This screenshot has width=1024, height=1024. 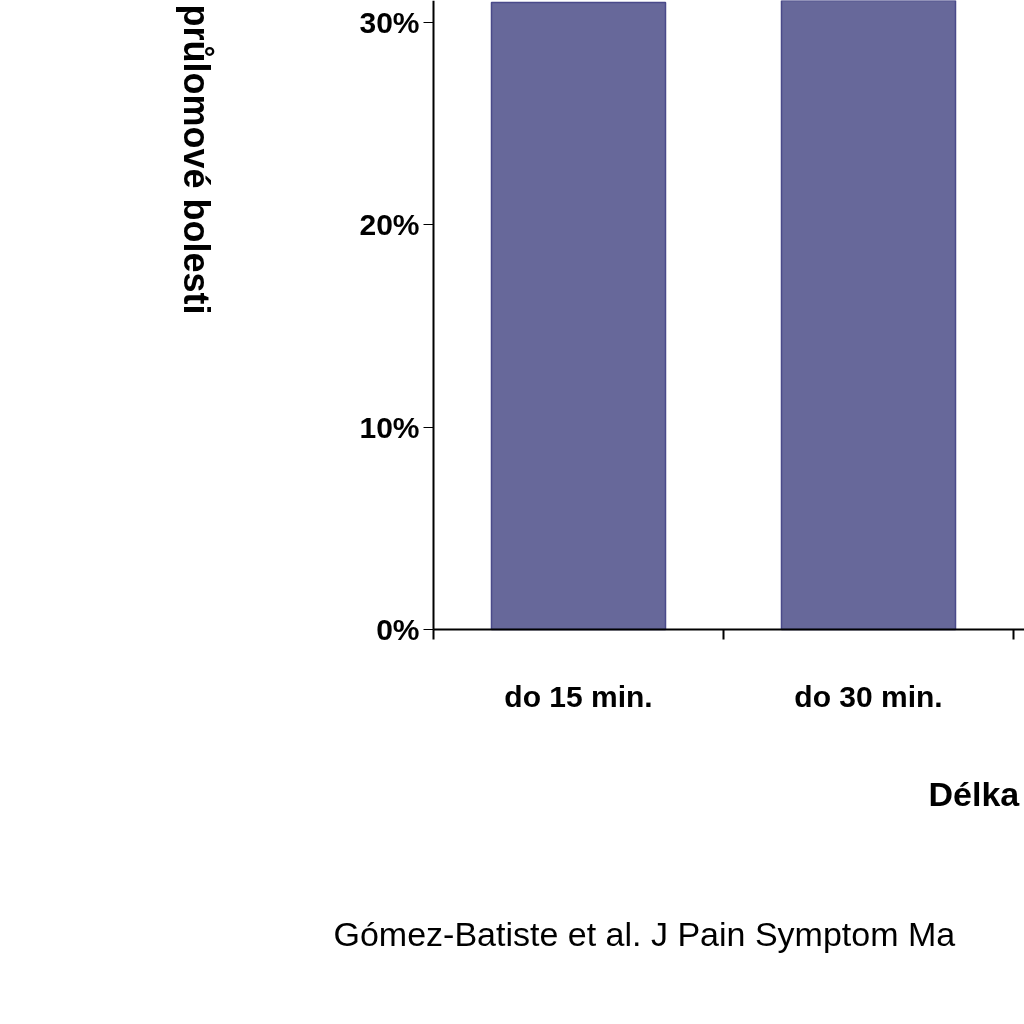 I want to click on y-tick-label: 0%, so click(x=398, y=629).